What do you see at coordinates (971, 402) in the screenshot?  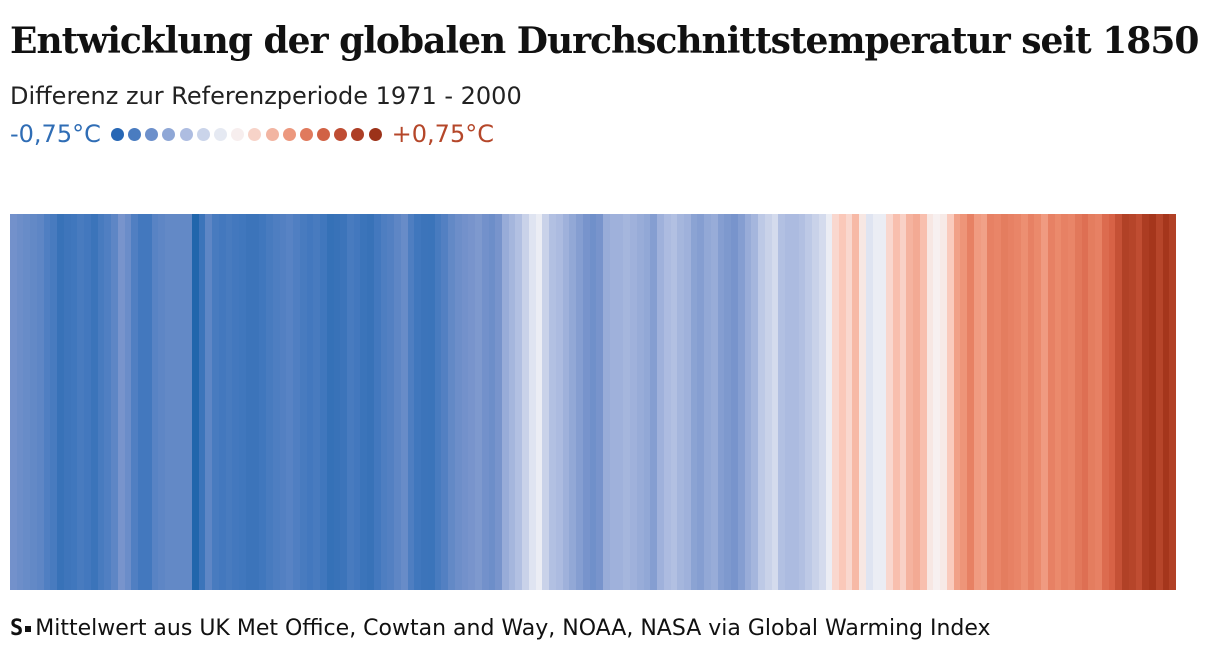 I see `stripe-1992` at bounding box center [971, 402].